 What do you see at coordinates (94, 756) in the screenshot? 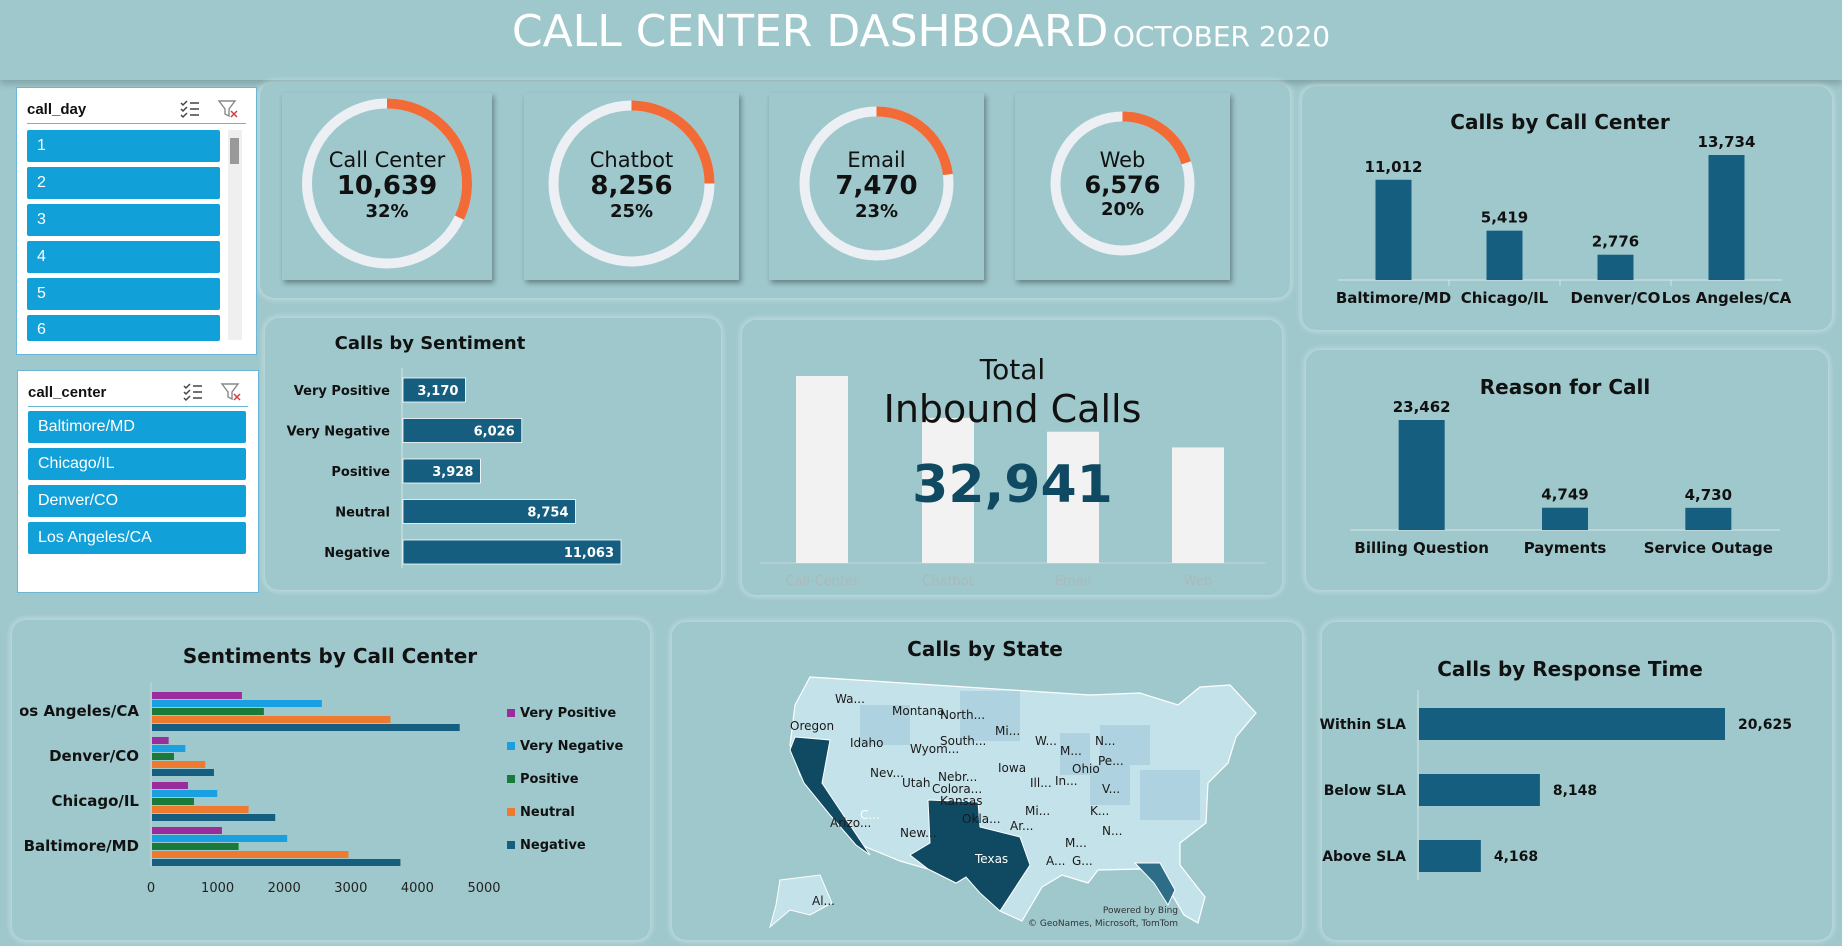
I see `category-label: Denver/CO` at bounding box center [94, 756].